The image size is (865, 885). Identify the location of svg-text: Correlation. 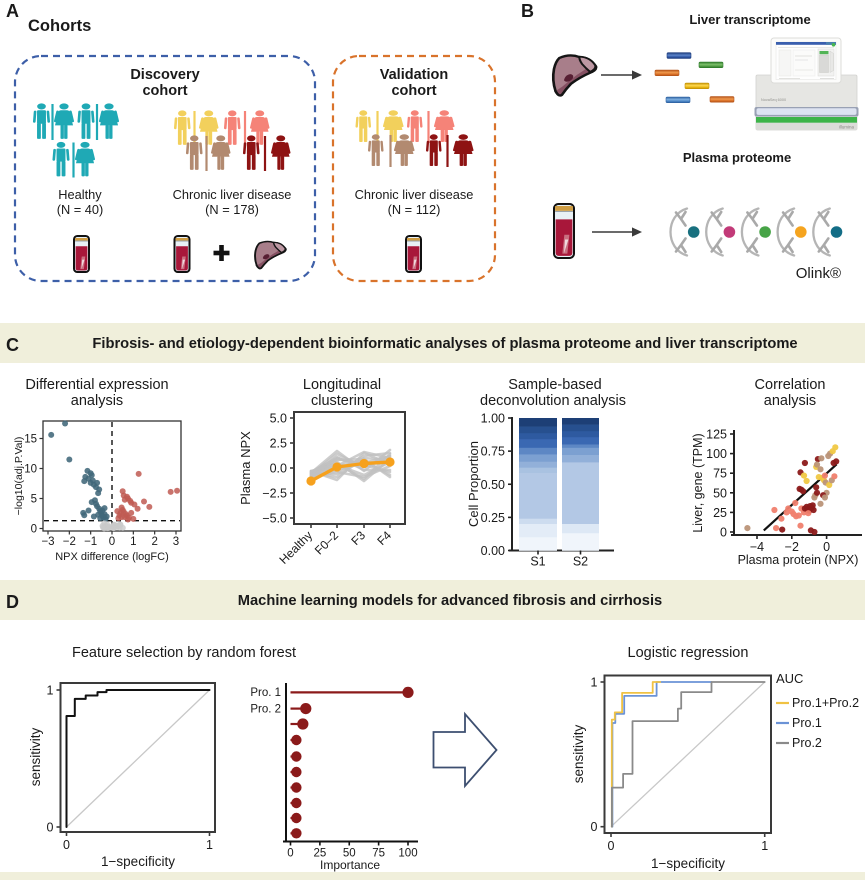
(790, 385).